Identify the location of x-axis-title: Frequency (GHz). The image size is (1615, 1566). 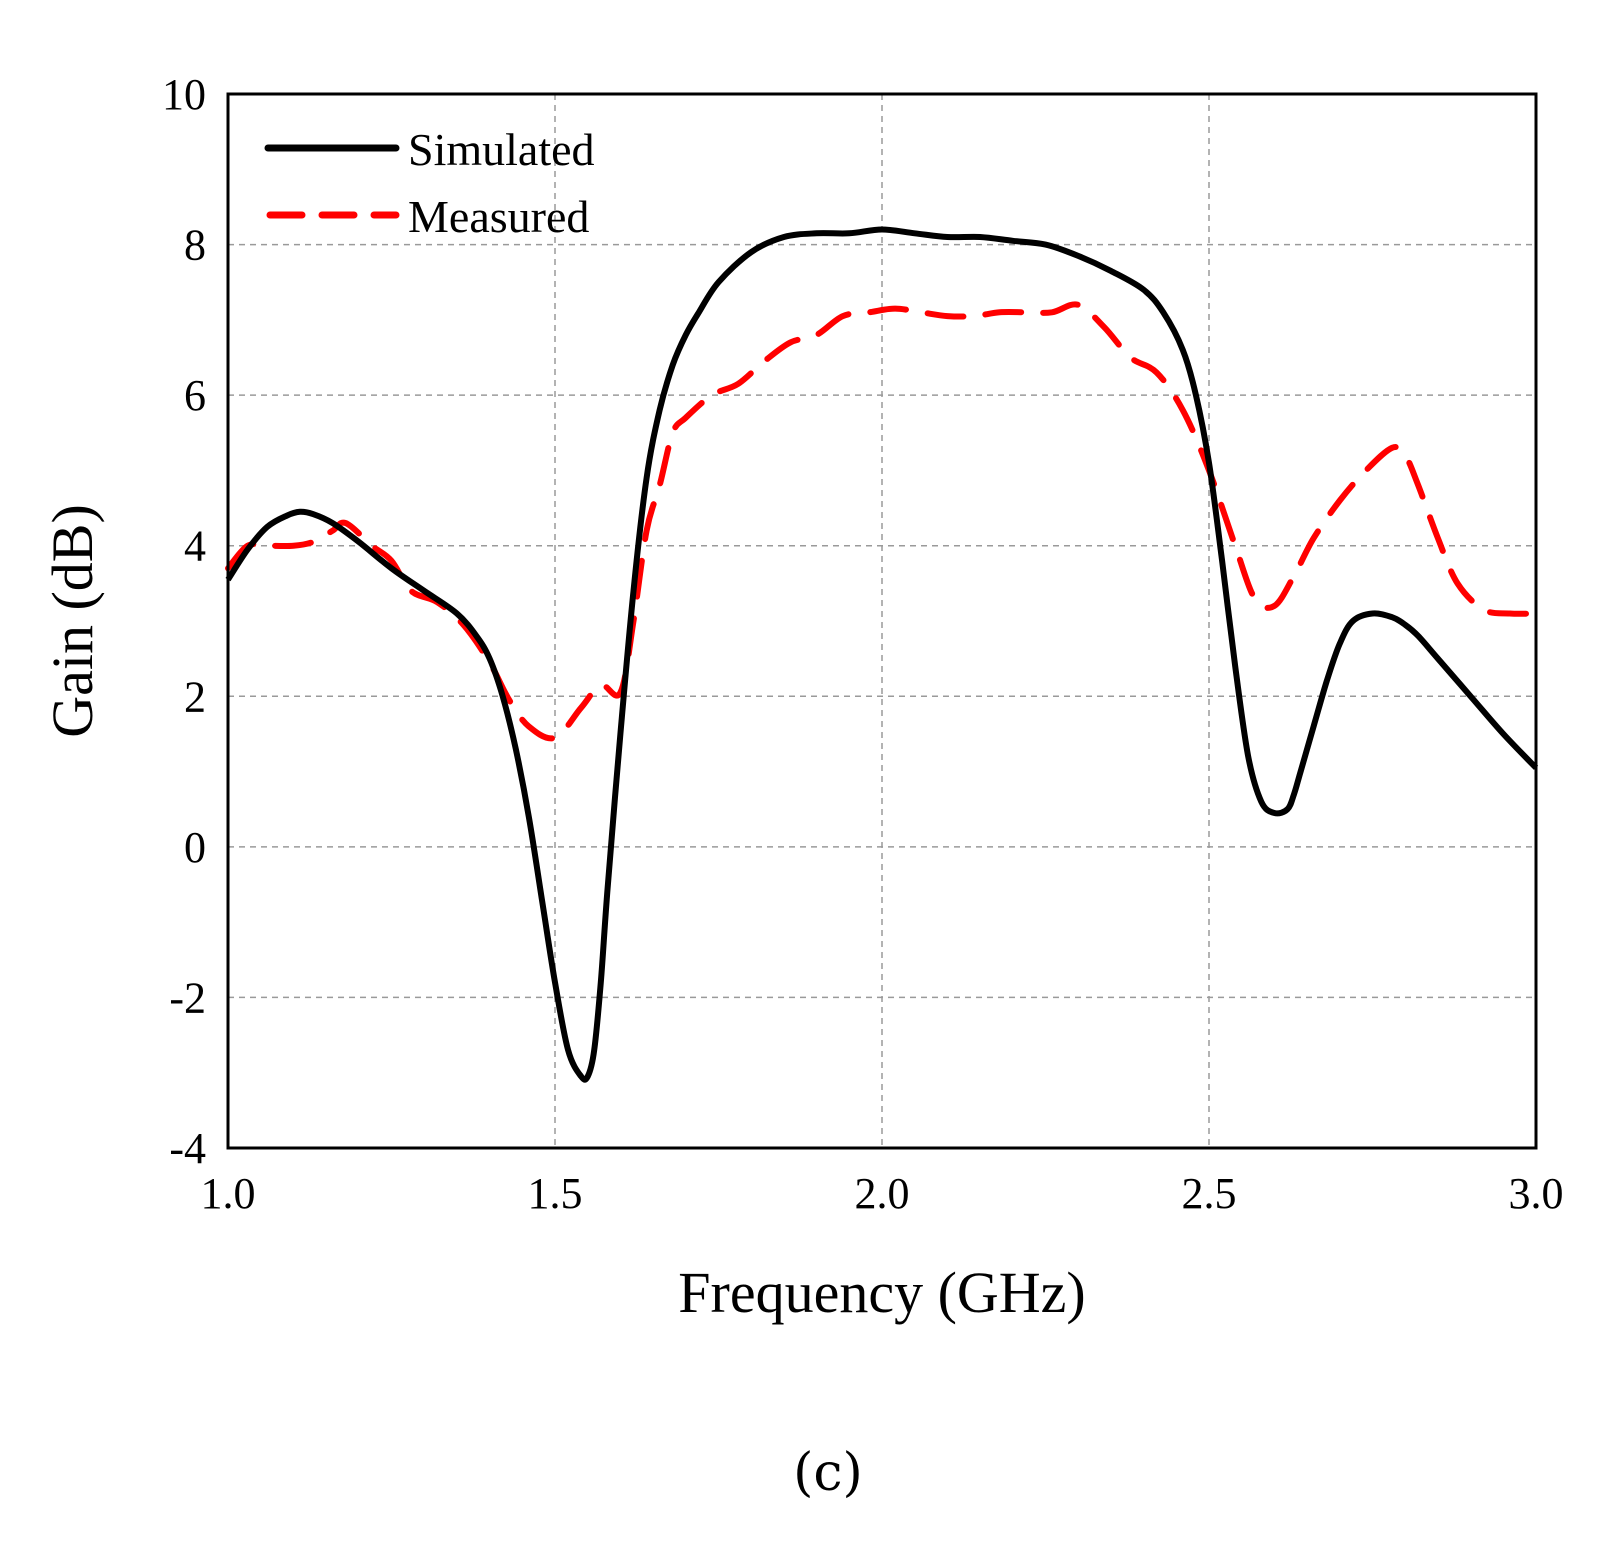
(881, 1292).